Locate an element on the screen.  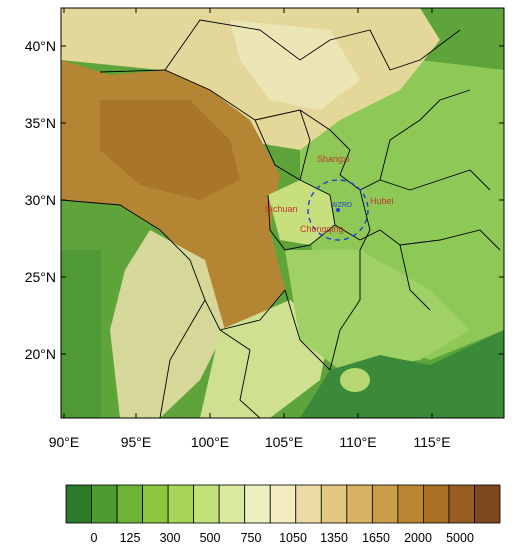
place-label-shangxi: Shangxi is located at coordinates (333, 159).